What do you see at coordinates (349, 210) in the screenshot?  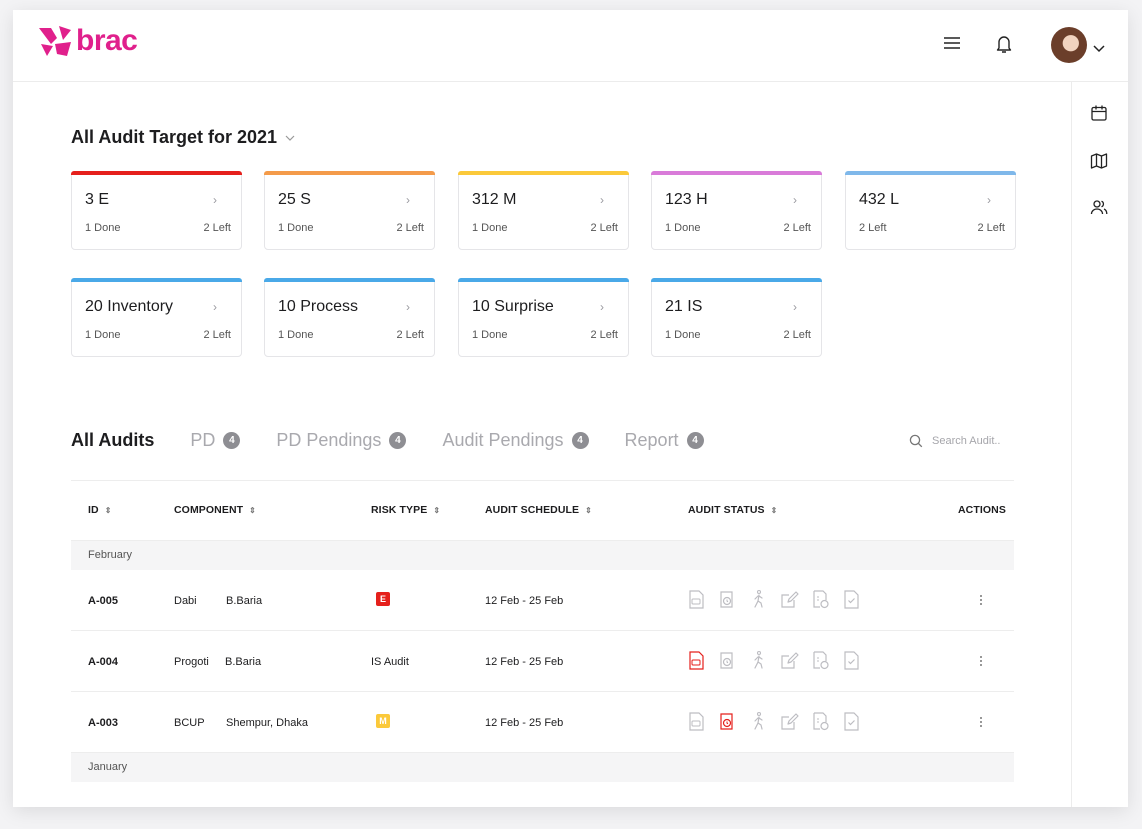 I see `target-card: 25 S › 1 Done 2 Left` at bounding box center [349, 210].